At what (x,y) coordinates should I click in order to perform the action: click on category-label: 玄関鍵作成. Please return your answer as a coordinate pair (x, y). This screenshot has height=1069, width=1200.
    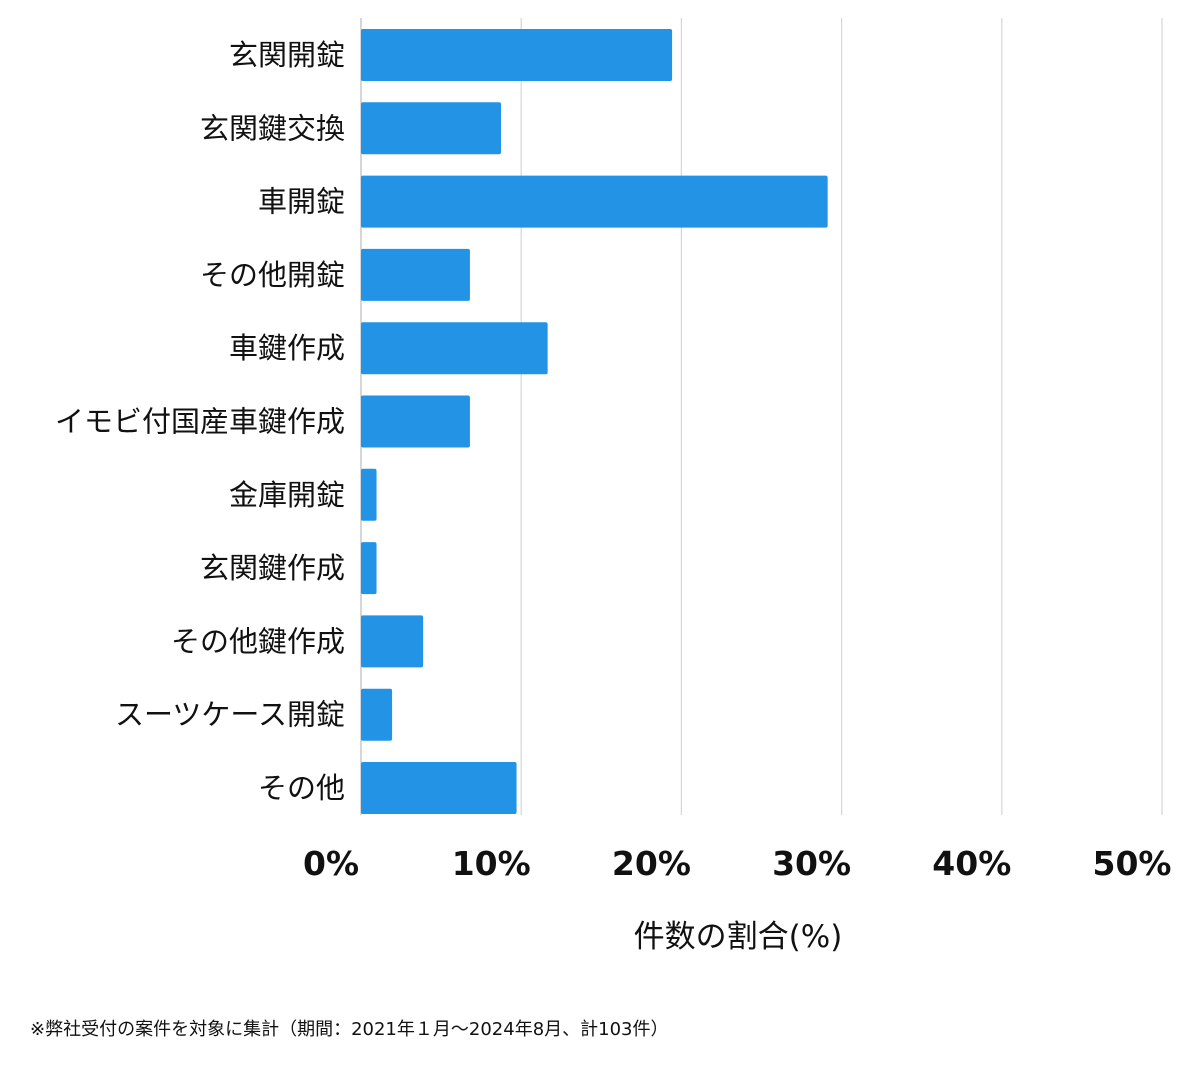
    Looking at the image, I should click on (272, 568).